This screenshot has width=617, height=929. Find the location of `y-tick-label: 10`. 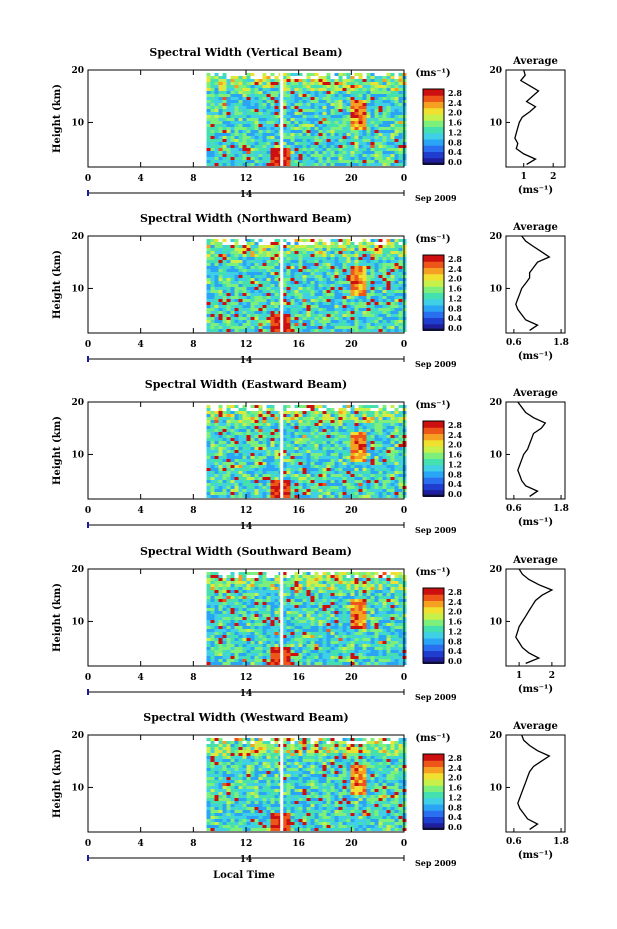

y-tick-label: 10 is located at coordinates (77, 123).